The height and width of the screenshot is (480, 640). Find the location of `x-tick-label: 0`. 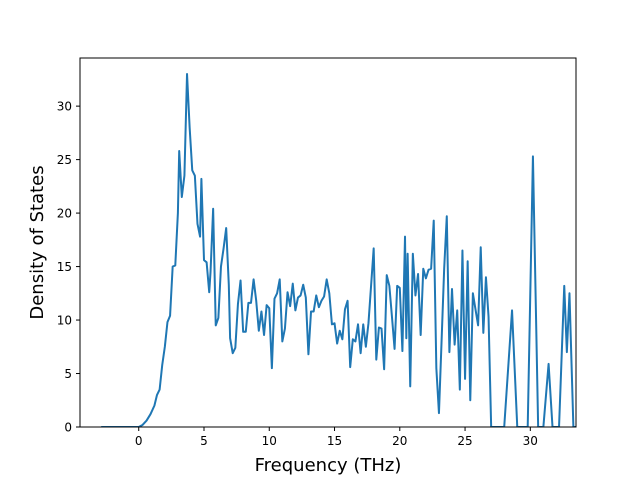

x-tick-label: 0 is located at coordinates (139, 441).